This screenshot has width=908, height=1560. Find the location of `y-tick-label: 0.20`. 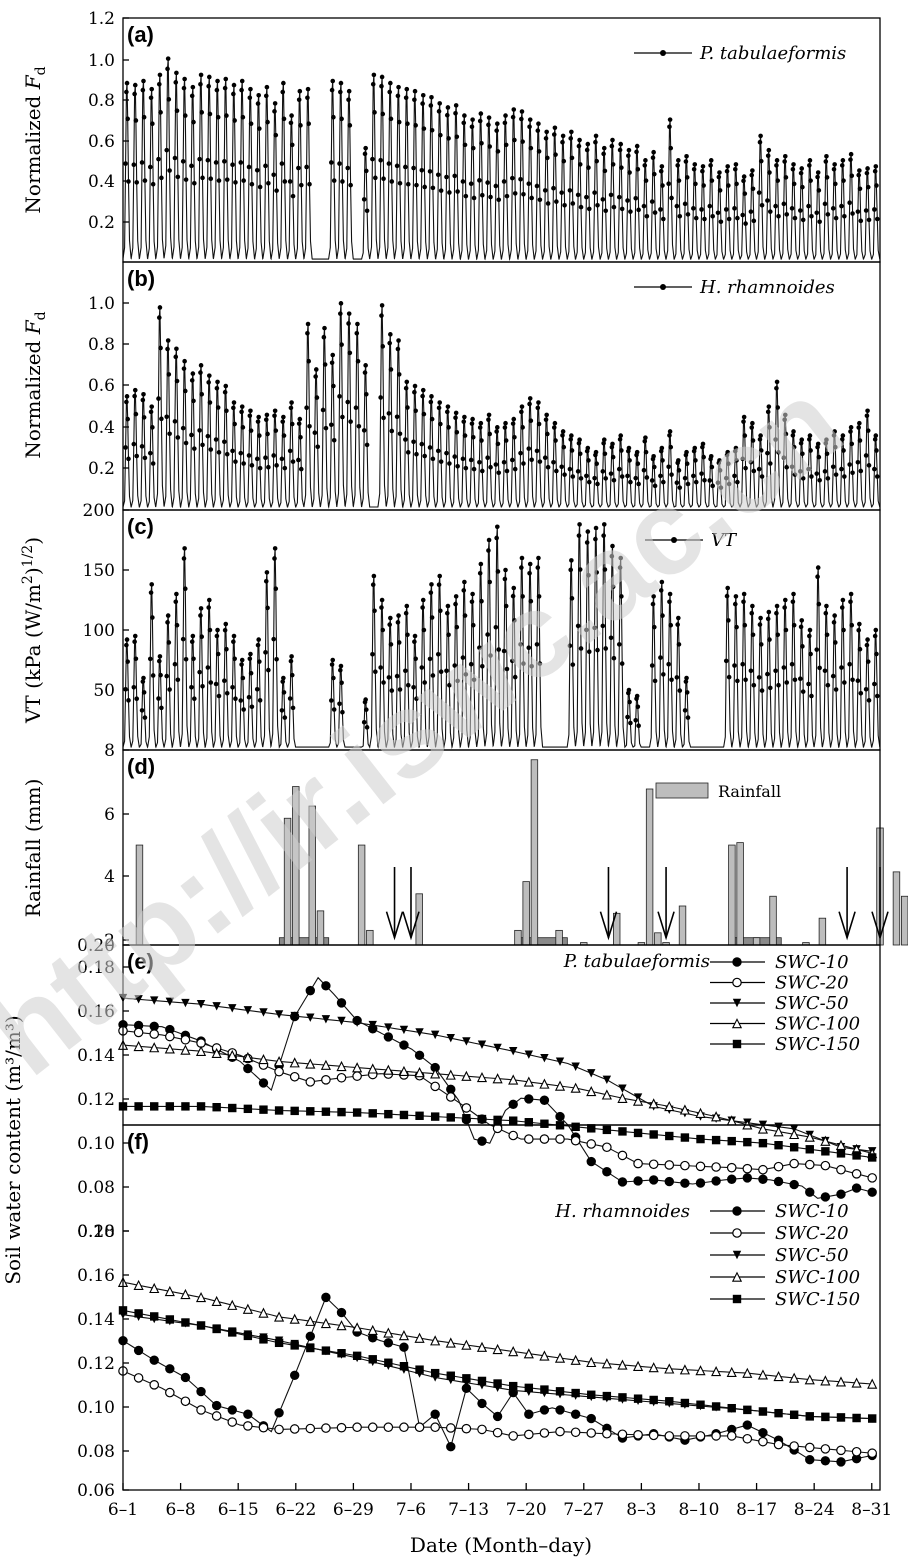

y-tick-label: 0.20 is located at coordinates (96, 1232).